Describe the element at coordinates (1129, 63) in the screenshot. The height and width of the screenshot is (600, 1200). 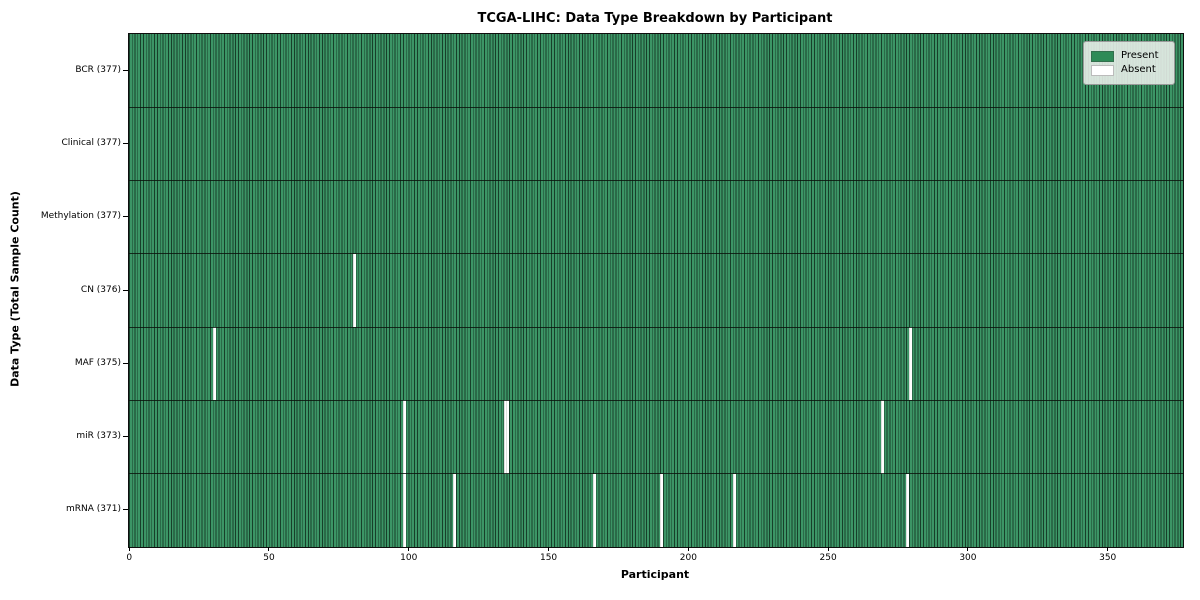
I see `legend: Present Absent` at that location.